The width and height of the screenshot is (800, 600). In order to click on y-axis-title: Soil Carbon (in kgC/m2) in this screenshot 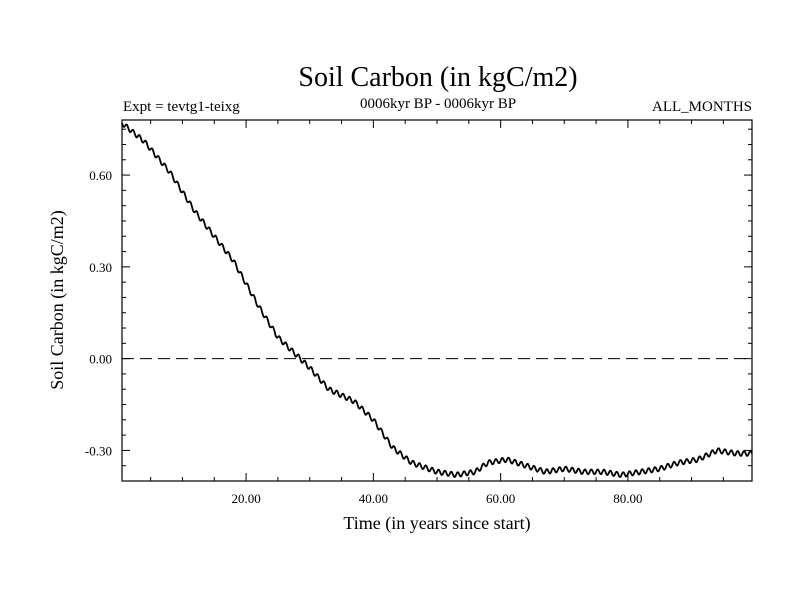, I will do `click(57, 300)`.